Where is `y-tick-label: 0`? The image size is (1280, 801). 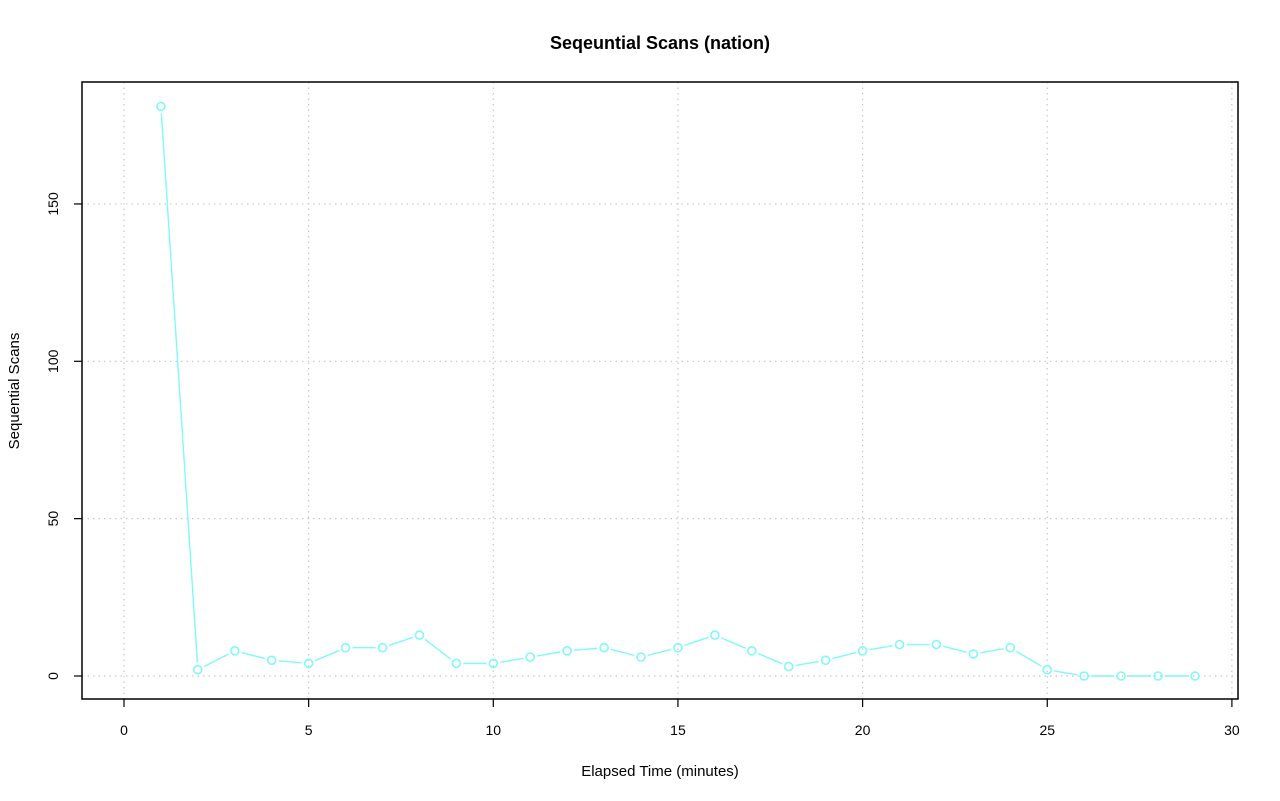 y-tick-label: 0 is located at coordinates (53, 676).